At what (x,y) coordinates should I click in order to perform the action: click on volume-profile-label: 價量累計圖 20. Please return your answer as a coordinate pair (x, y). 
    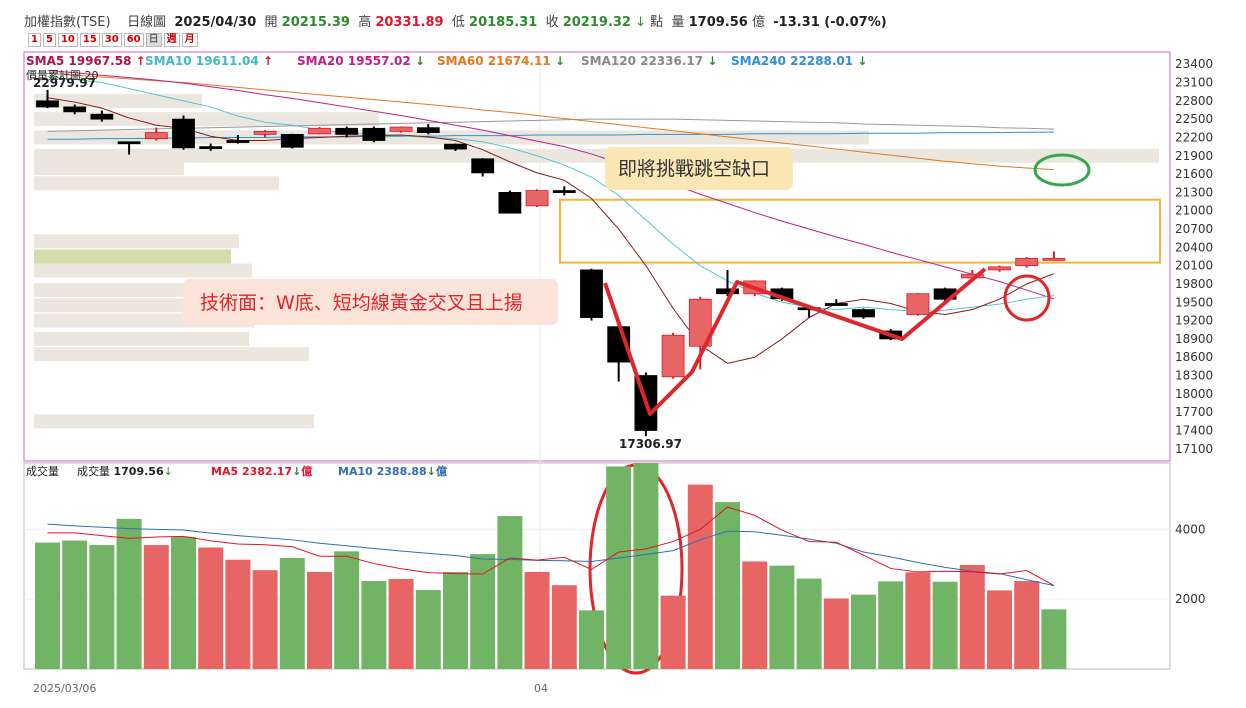
    Looking at the image, I should click on (62, 75).